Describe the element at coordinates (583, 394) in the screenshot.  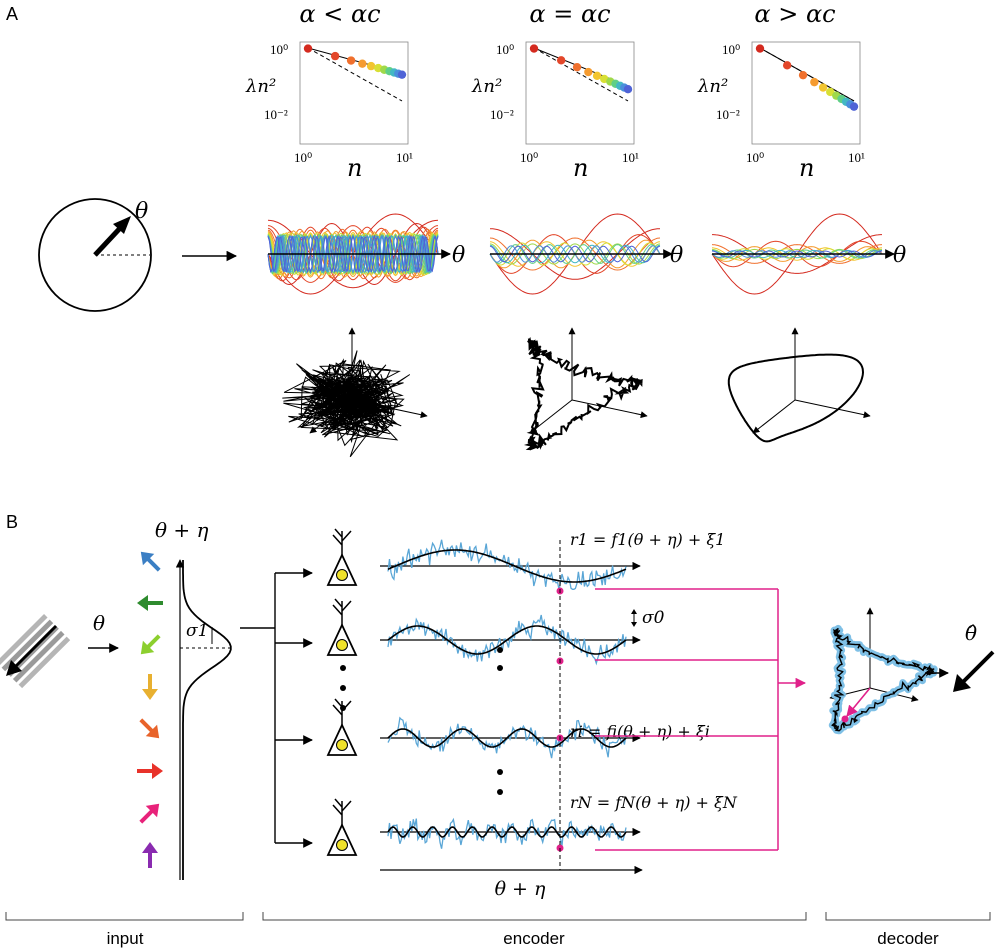
I see `manifold-curve` at that location.